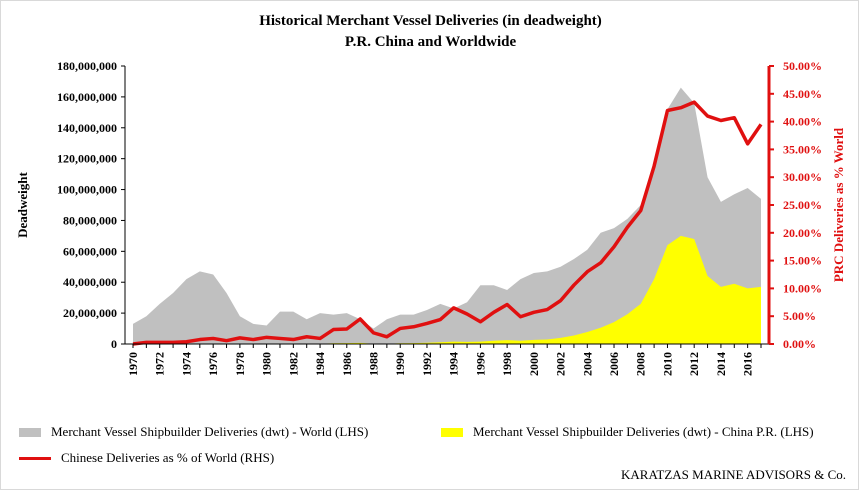  What do you see at coordinates (168, 457) in the screenshot?
I see `legend-label-share: Chinese Deliveries as % of World (RHS)` at bounding box center [168, 457].